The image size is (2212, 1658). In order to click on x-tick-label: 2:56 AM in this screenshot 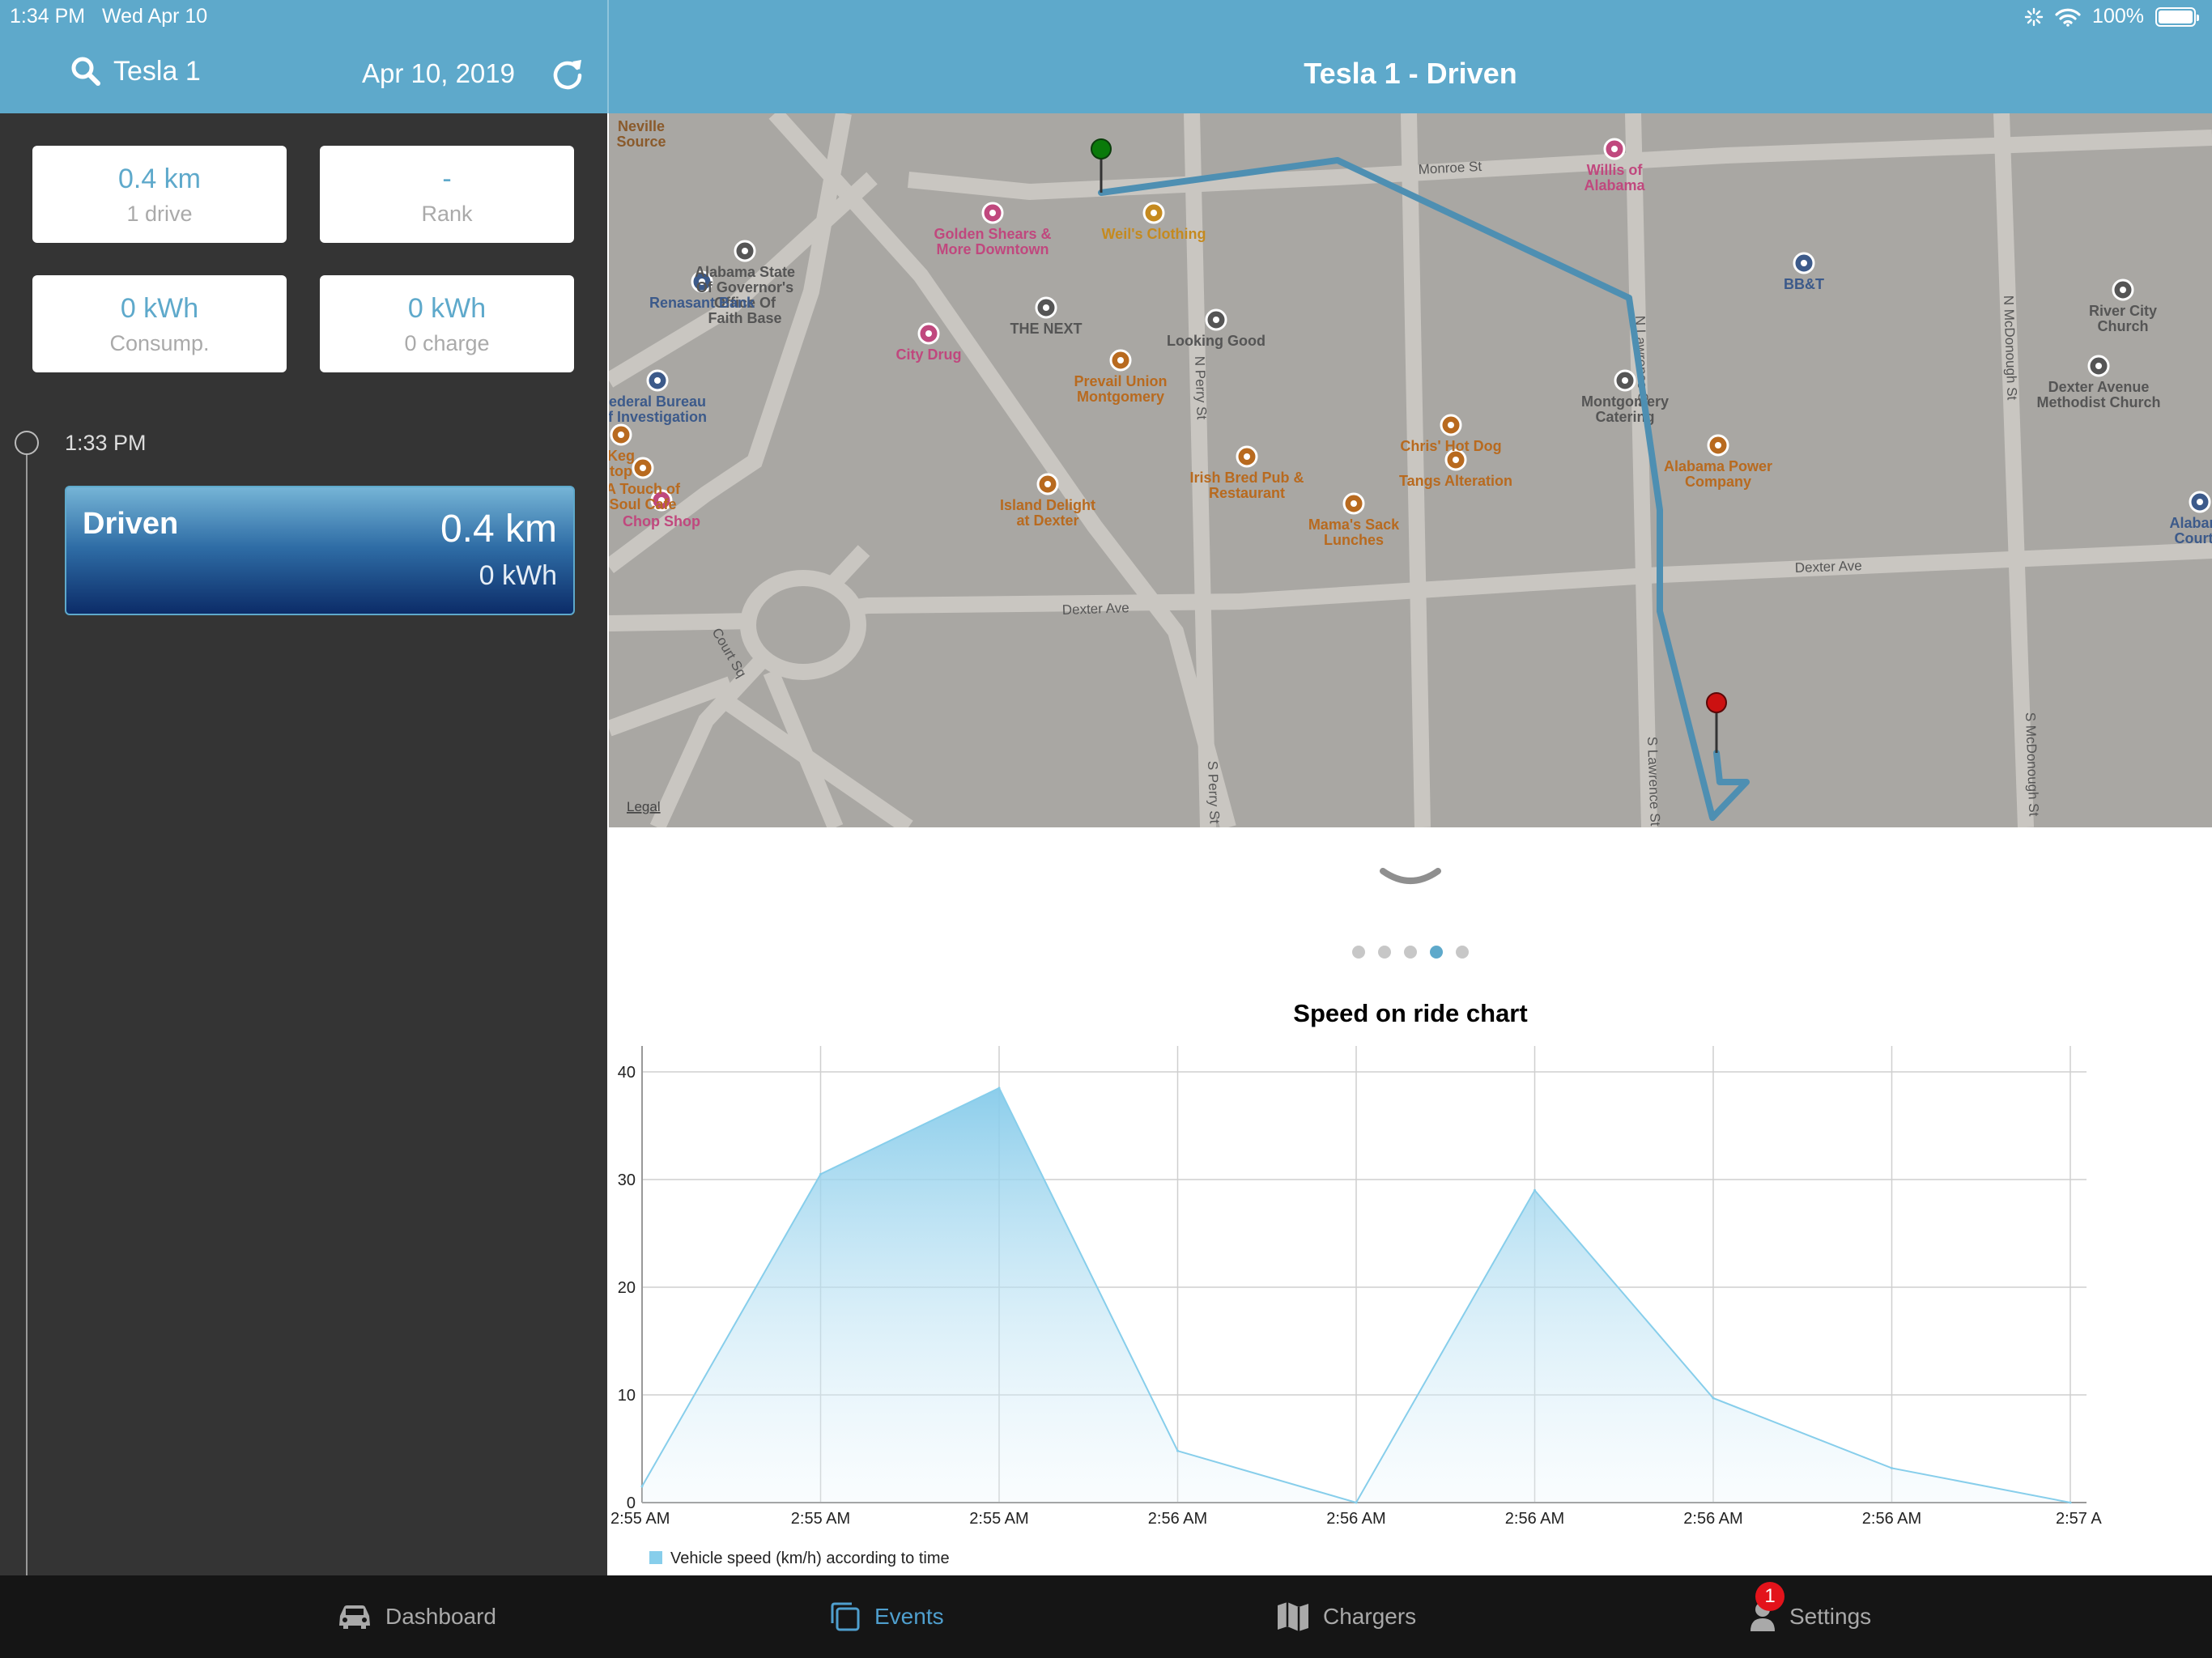, I will do `click(1892, 1519)`.